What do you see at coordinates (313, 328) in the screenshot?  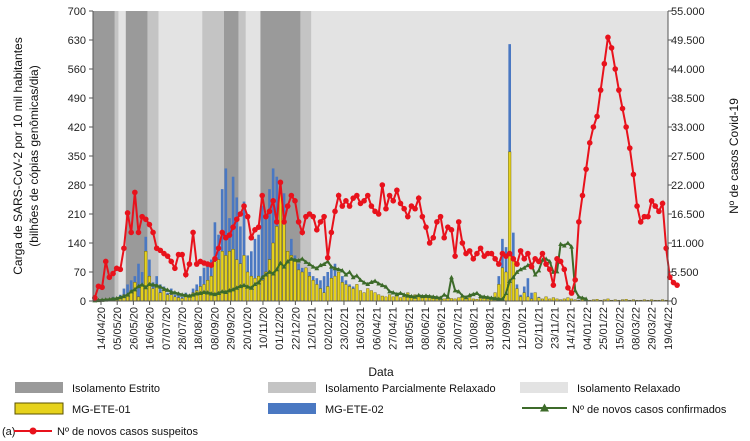 I see `x-tick-label-13: 12/01/21` at bounding box center [313, 328].